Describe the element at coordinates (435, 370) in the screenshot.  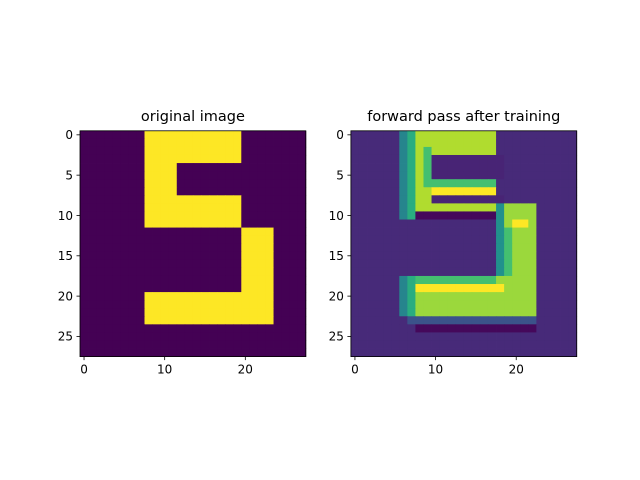
I see `x-tick-label: 10` at that location.